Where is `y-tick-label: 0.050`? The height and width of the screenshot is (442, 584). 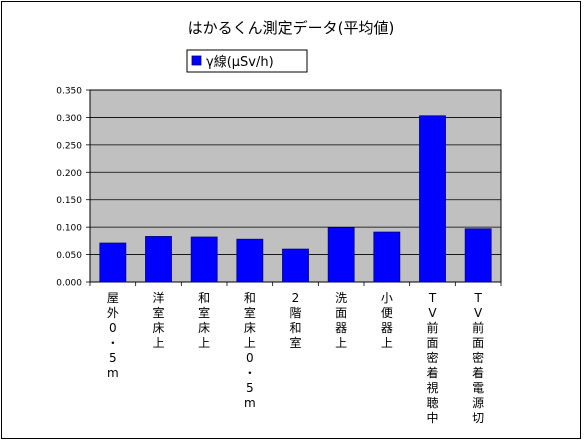
y-tick-label: 0.050 is located at coordinates (69, 256).